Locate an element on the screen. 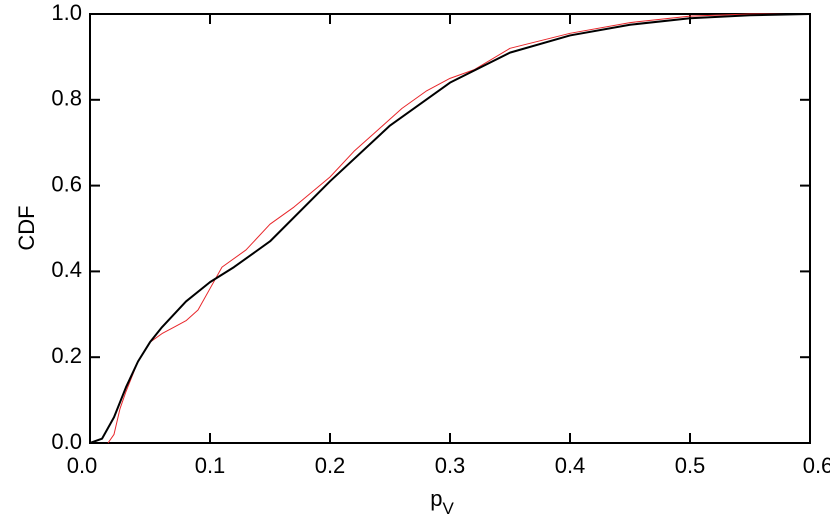 The height and width of the screenshot is (525, 830). x-axis-label: pV is located at coordinates (442, 502).